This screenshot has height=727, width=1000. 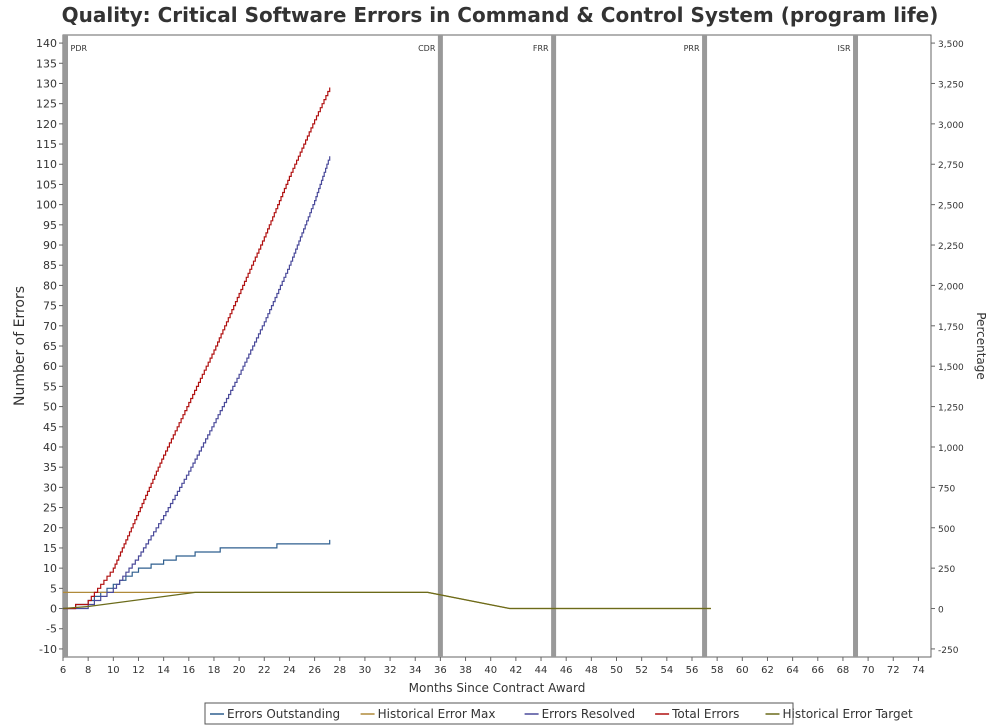 What do you see at coordinates (88, 670) in the screenshot?
I see `x-tick-label: 8` at bounding box center [88, 670].